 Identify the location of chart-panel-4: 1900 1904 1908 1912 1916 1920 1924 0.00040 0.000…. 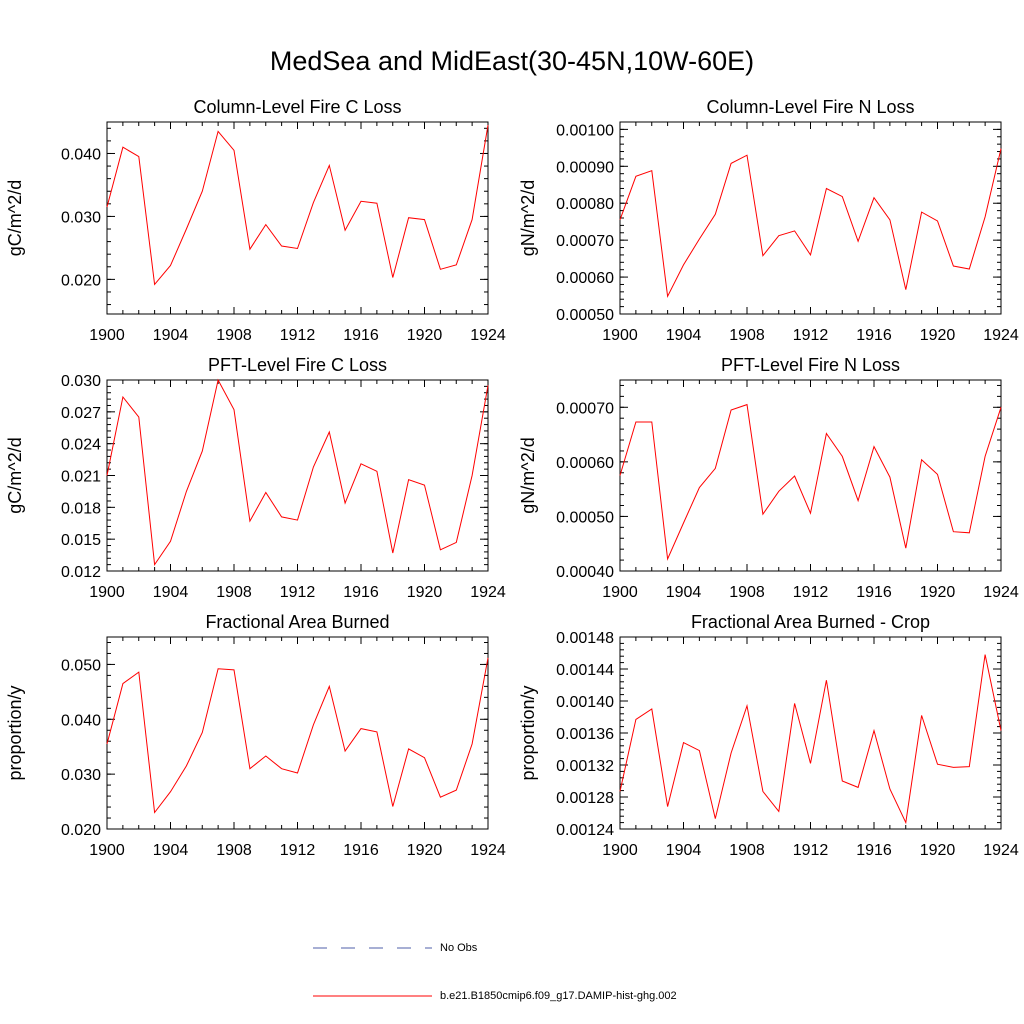
(768, 478).